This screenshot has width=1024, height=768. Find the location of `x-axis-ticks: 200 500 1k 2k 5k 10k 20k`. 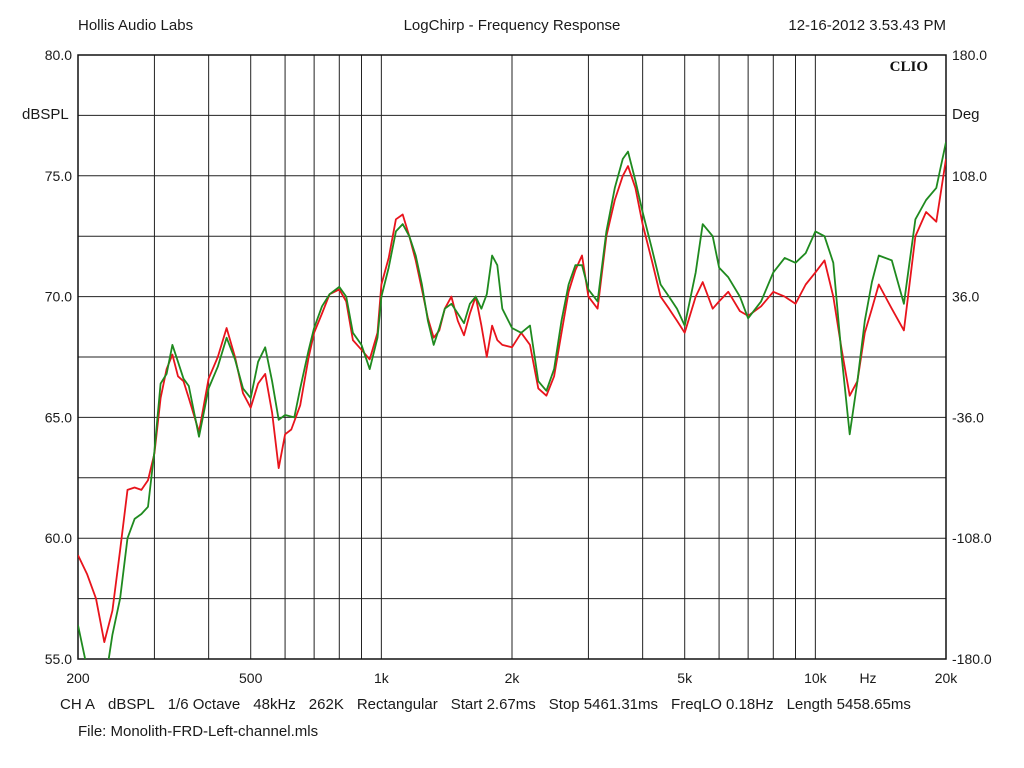

x-axis-ticks: 200 500 1k 2k 5k 10k 20k is located at coordinates (512, 678).